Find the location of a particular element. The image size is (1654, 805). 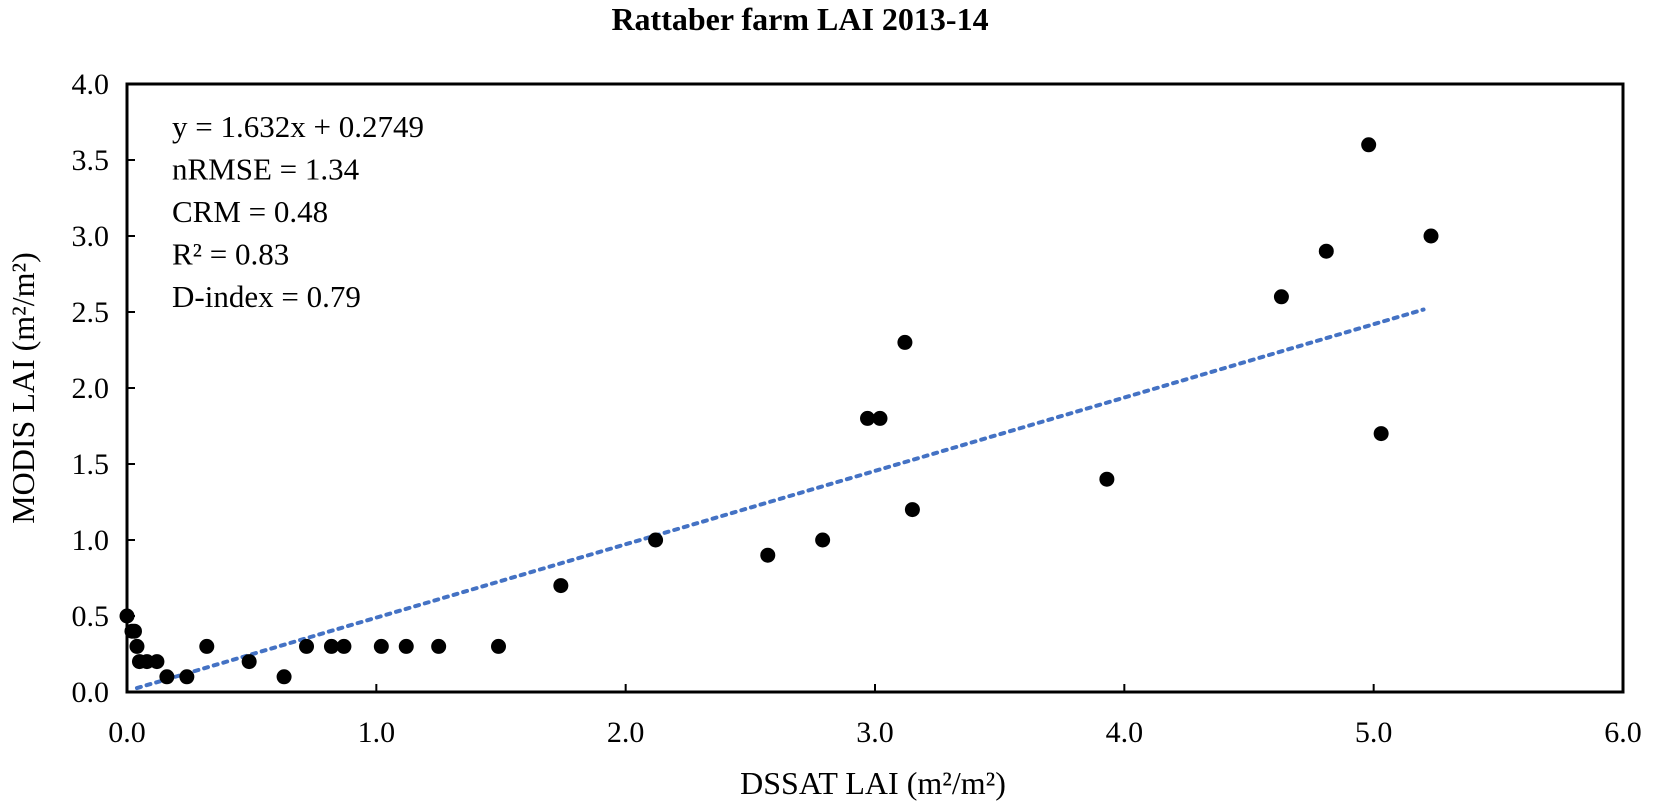

y-tick-label: 1.5 is located at coordinates (91, 464).